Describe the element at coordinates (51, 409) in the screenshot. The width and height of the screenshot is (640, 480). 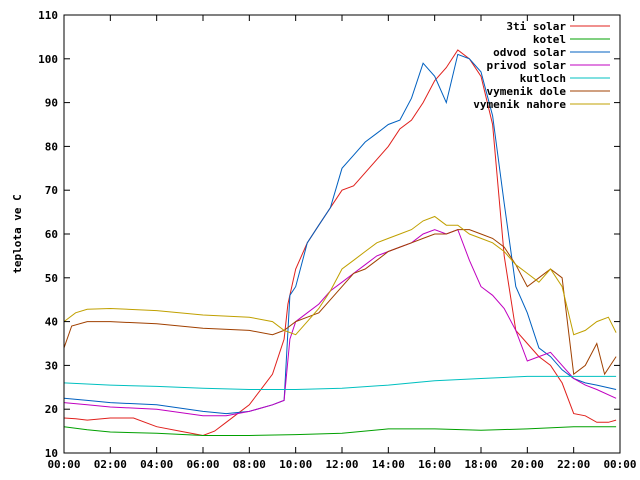
I see `y-tick-label: 20` at that location.